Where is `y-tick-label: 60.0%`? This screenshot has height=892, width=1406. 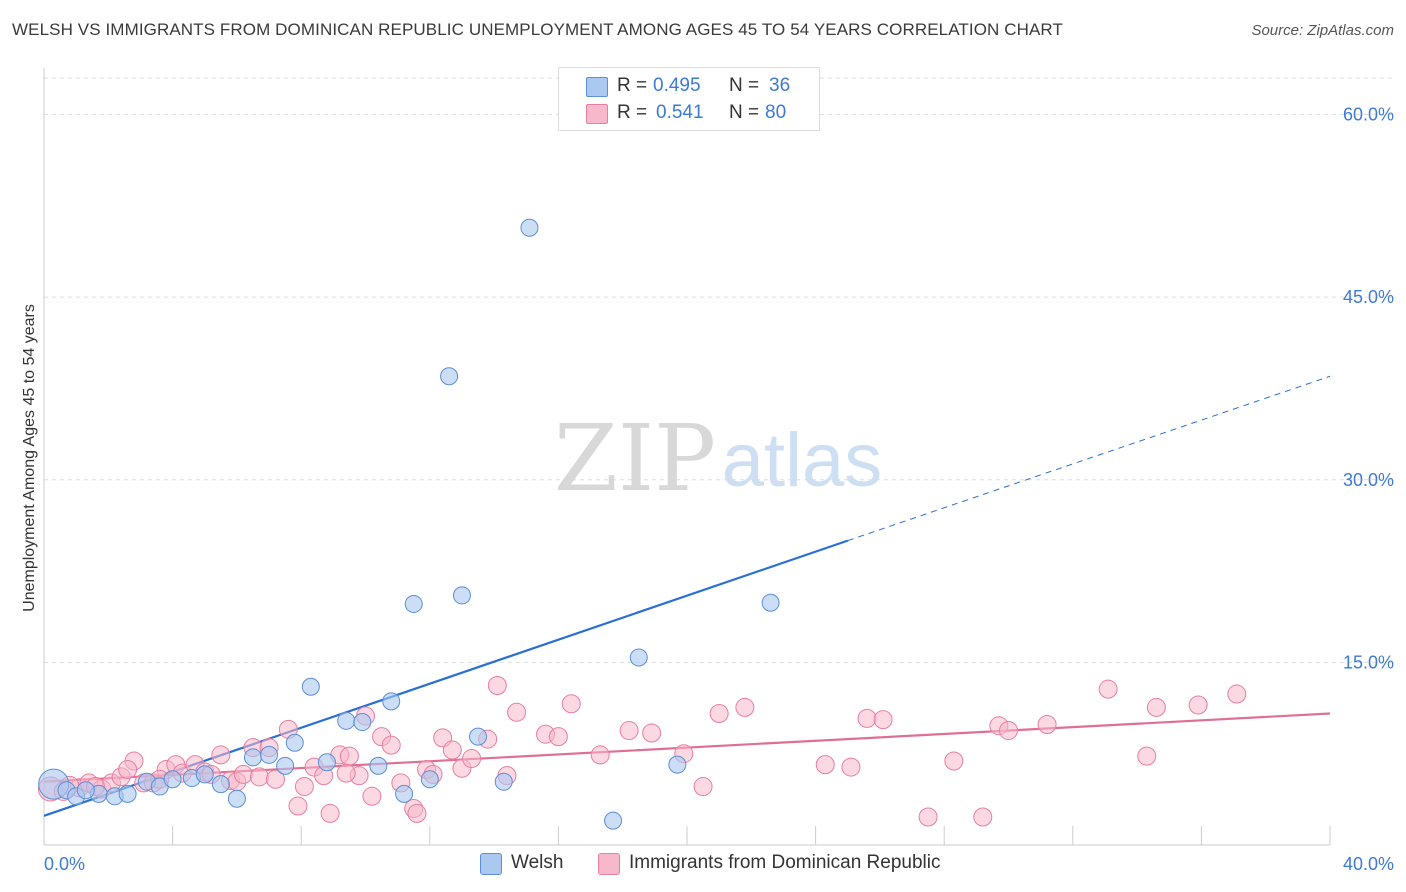
y-tick-label: 60.0% is located at coordinates (1368, 115).